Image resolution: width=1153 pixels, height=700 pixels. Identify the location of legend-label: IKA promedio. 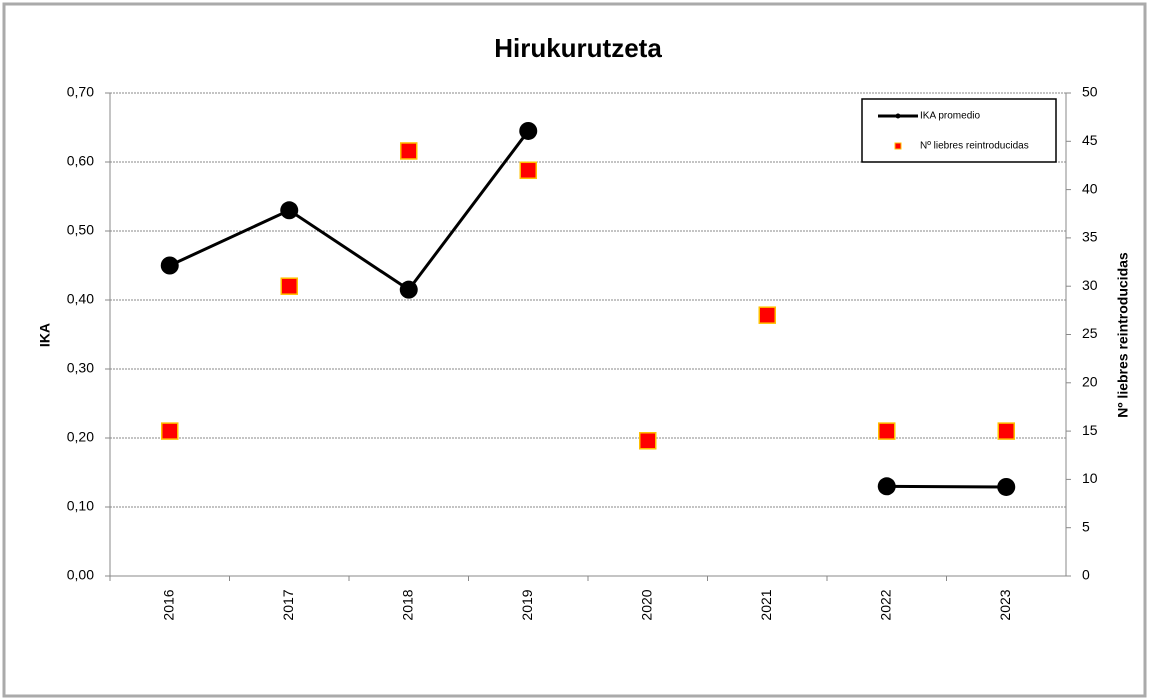
(950, 116).